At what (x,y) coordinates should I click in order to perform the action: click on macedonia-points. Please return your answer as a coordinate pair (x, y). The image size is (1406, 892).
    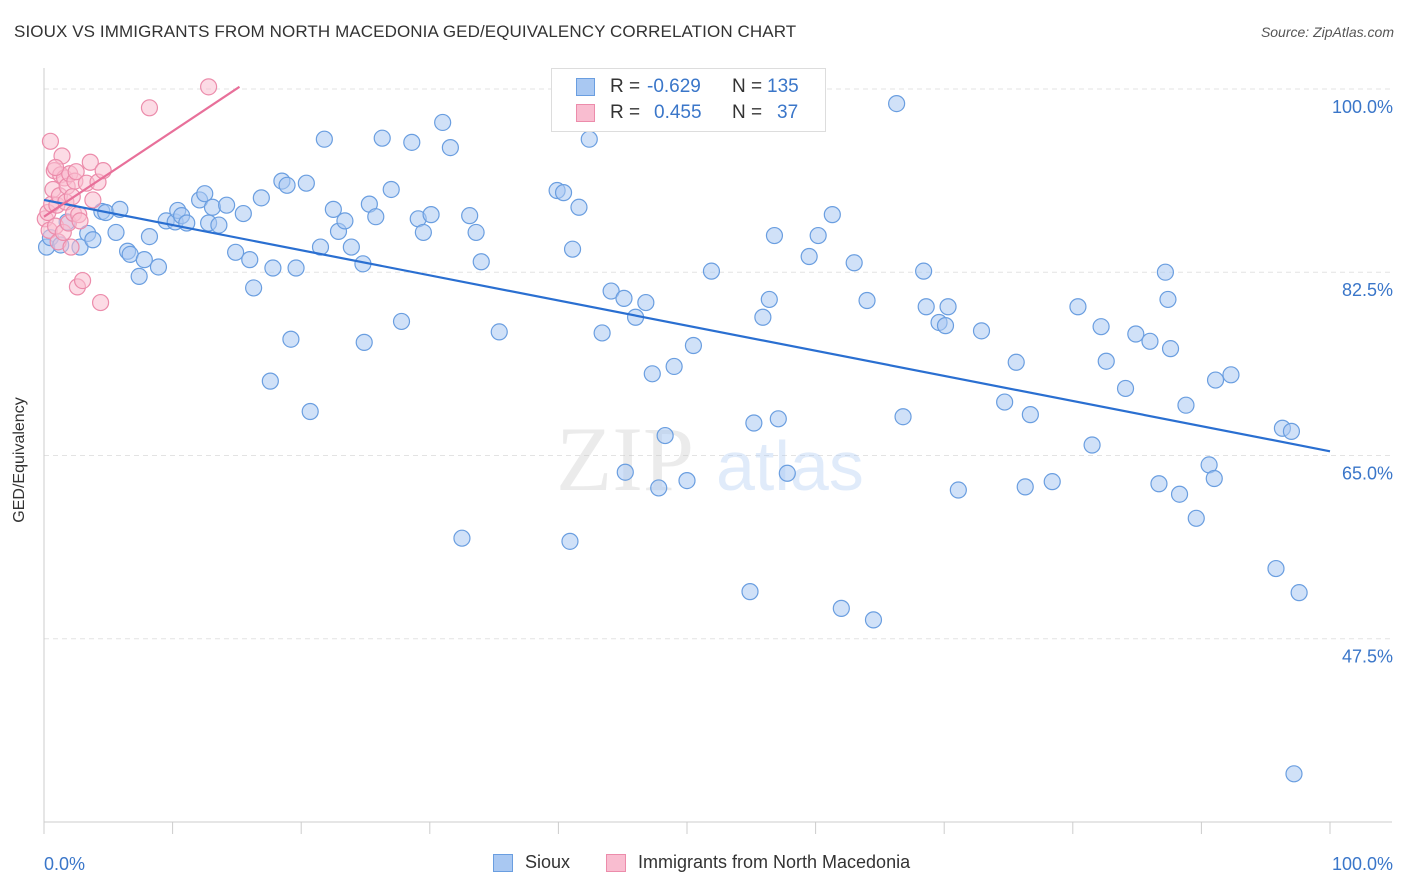
    Looking at the image, I should click on (127, 195).